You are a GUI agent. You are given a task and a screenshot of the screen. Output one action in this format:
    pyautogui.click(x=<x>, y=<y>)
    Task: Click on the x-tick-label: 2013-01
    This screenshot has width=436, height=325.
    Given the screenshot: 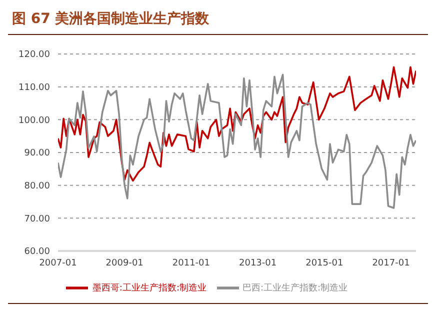 What is the action you would take?
    pyautogui.click(x=258, y=263)
    